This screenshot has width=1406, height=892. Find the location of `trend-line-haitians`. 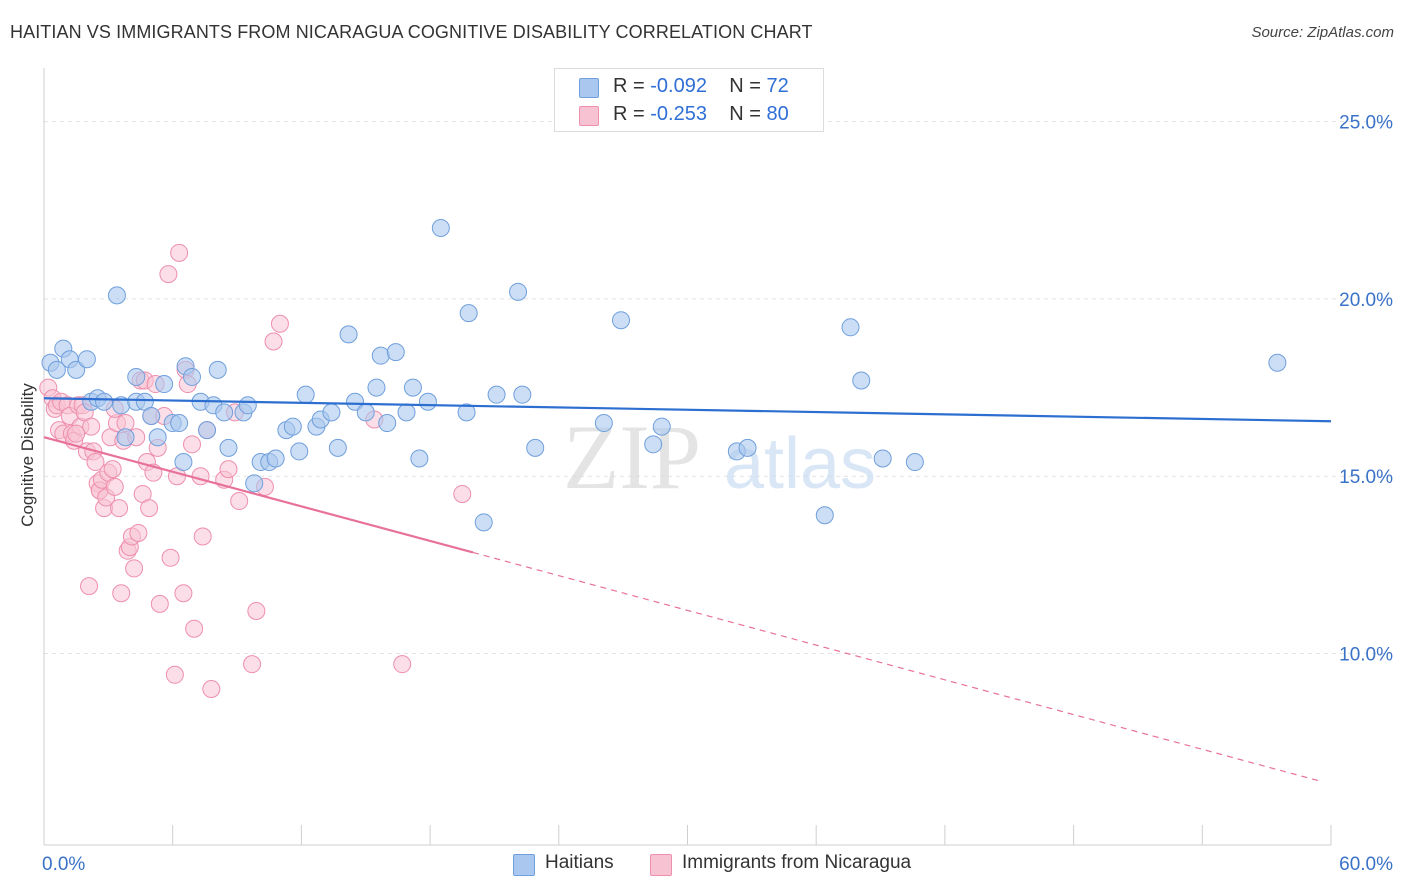

trend-line-haitians is located at coordinates (687, 410).